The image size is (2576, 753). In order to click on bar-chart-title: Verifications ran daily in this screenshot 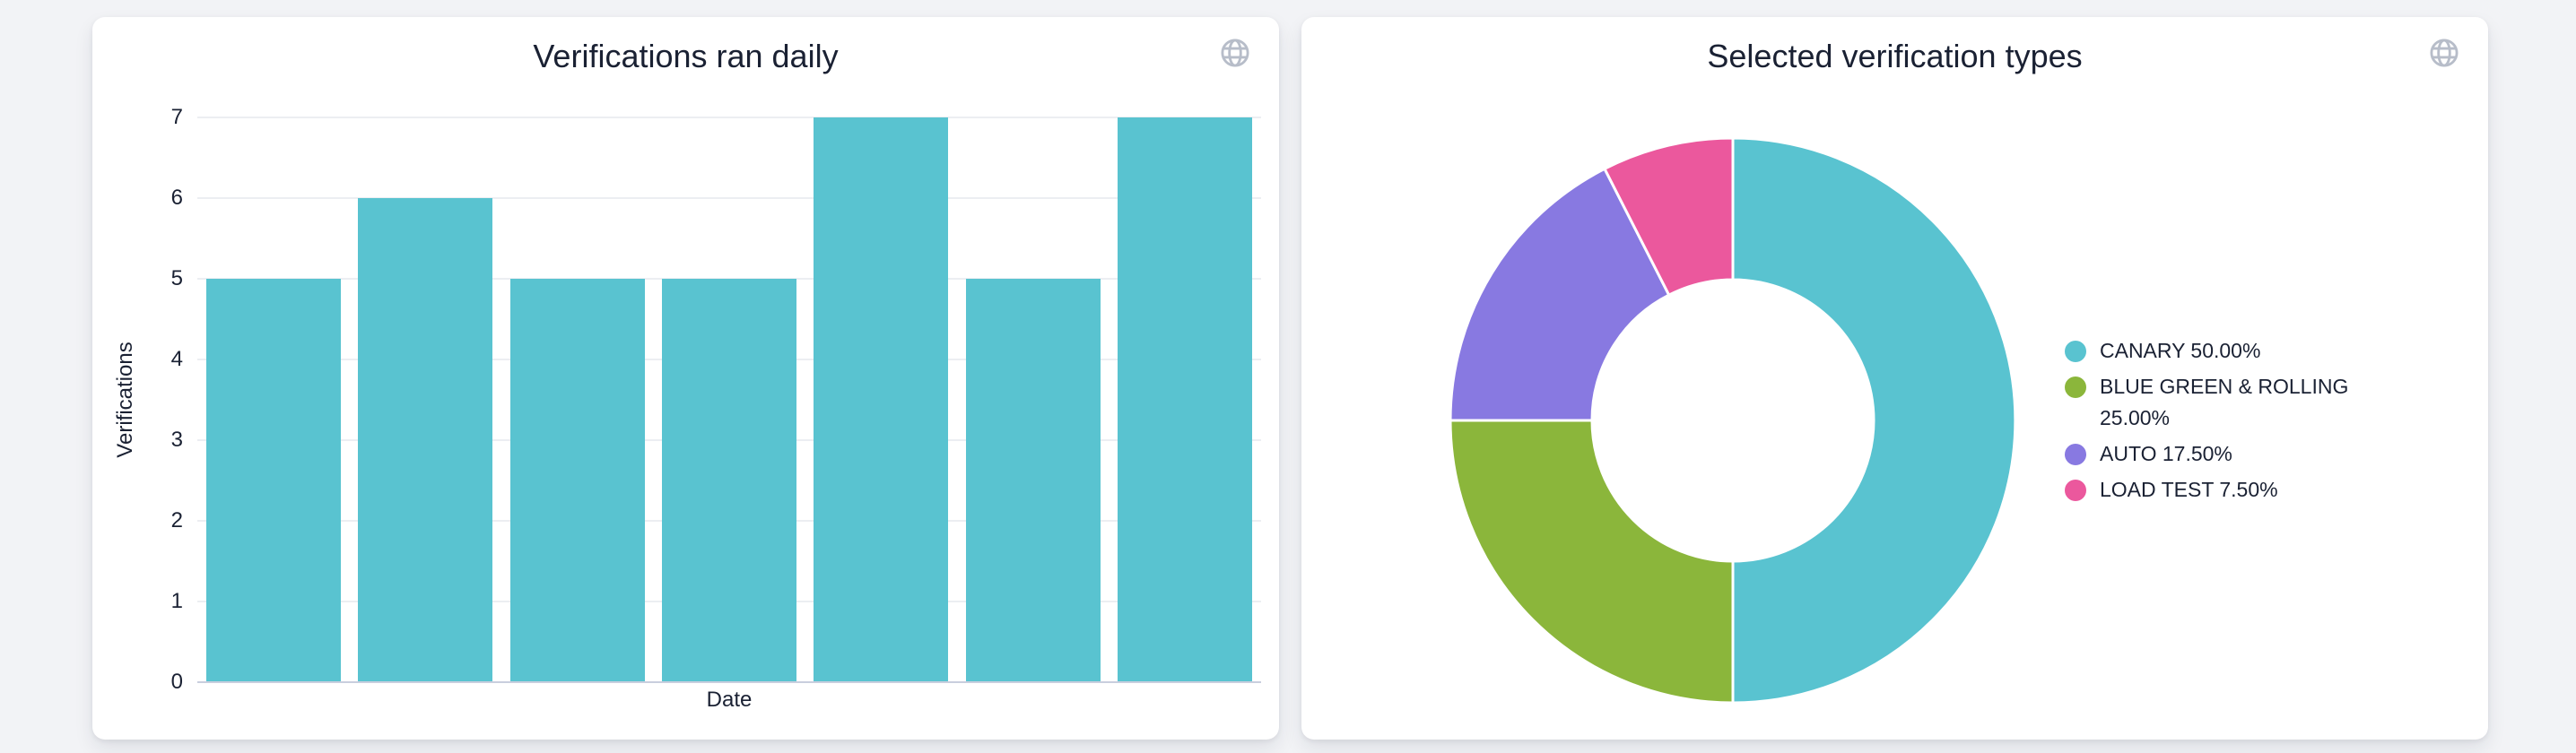, I will do `click(686, 56)`.